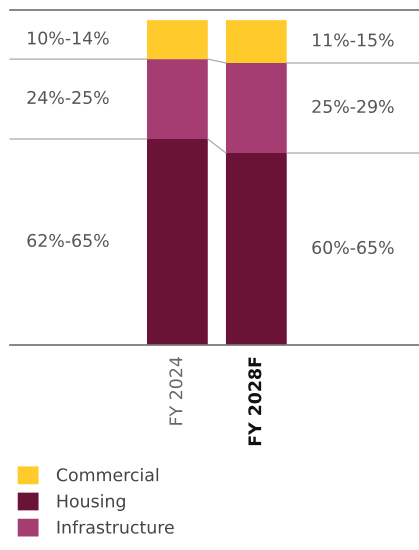 The height and width of the screenshot is (550, 419). Describe the element at coordinates (175, 391) in the screenshot. I see `x-tick-label: FY 2024` at that location.